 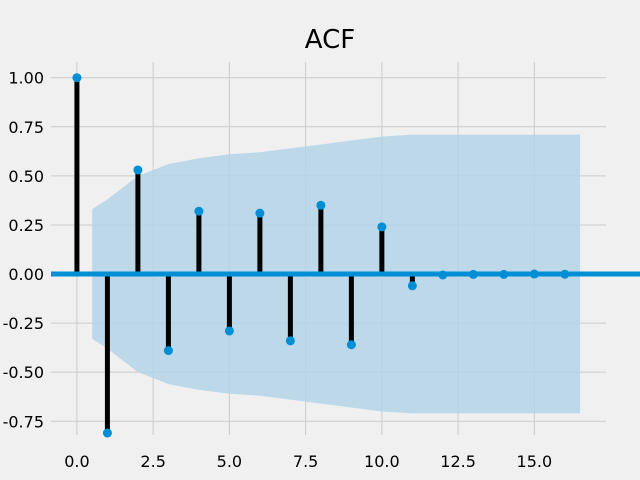 I want to click on y-tick-label: -0.25, so click(x=23, y=323).